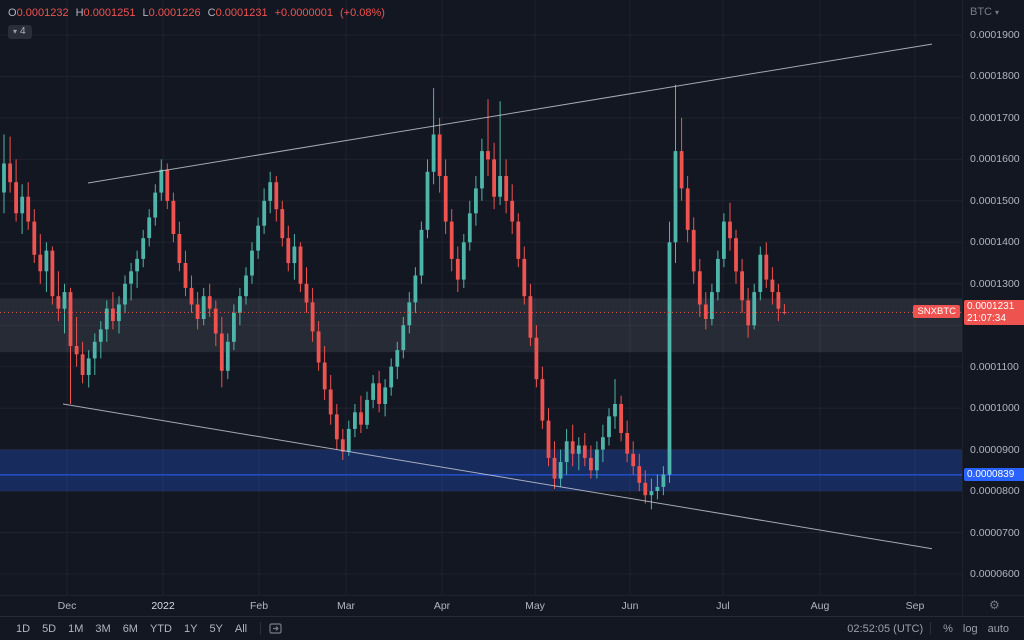 This screenshot has height=640, width=1024. I want to click on price-axis-label: 0.0001400, so click(995, 242).